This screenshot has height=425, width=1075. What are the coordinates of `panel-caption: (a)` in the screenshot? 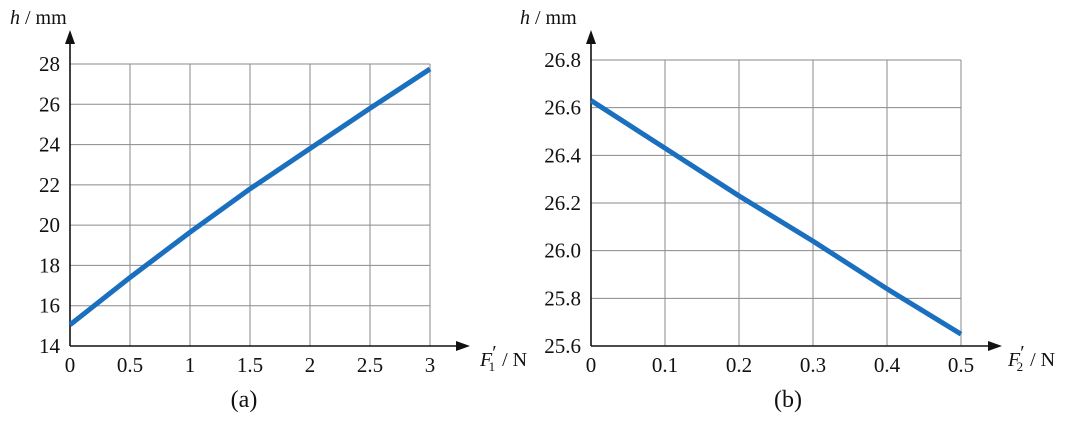 It's located at (244, 400).